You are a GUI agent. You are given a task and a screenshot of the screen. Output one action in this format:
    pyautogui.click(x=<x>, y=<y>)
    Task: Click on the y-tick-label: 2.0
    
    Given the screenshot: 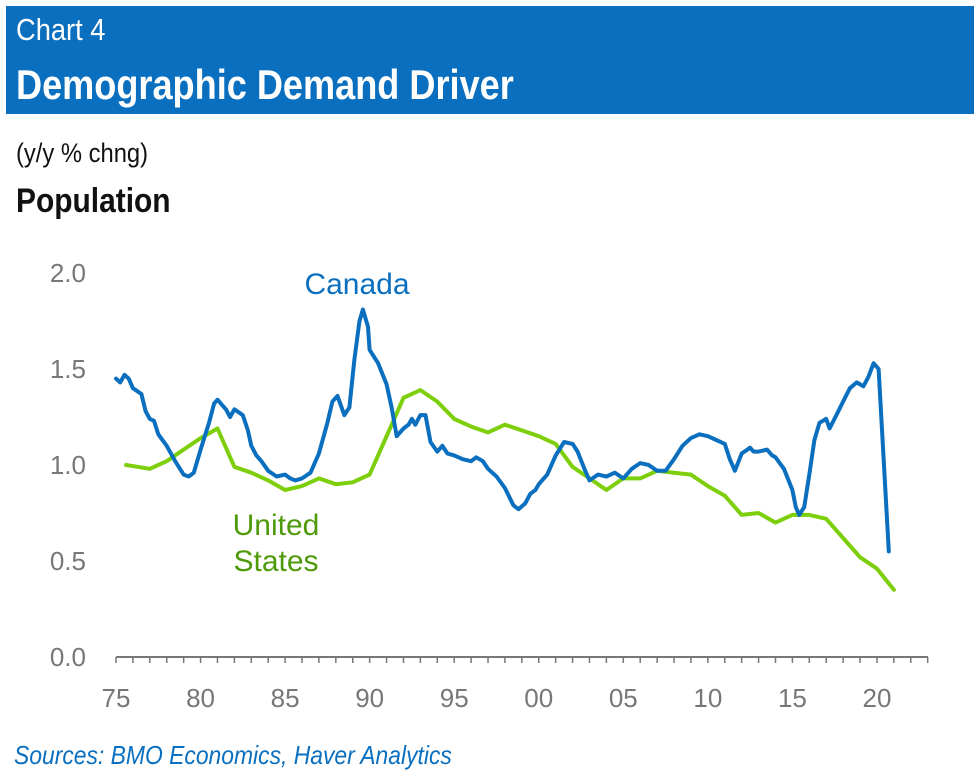 What is the action you would take?
    pyautogui.click(x=68, y=273)
    